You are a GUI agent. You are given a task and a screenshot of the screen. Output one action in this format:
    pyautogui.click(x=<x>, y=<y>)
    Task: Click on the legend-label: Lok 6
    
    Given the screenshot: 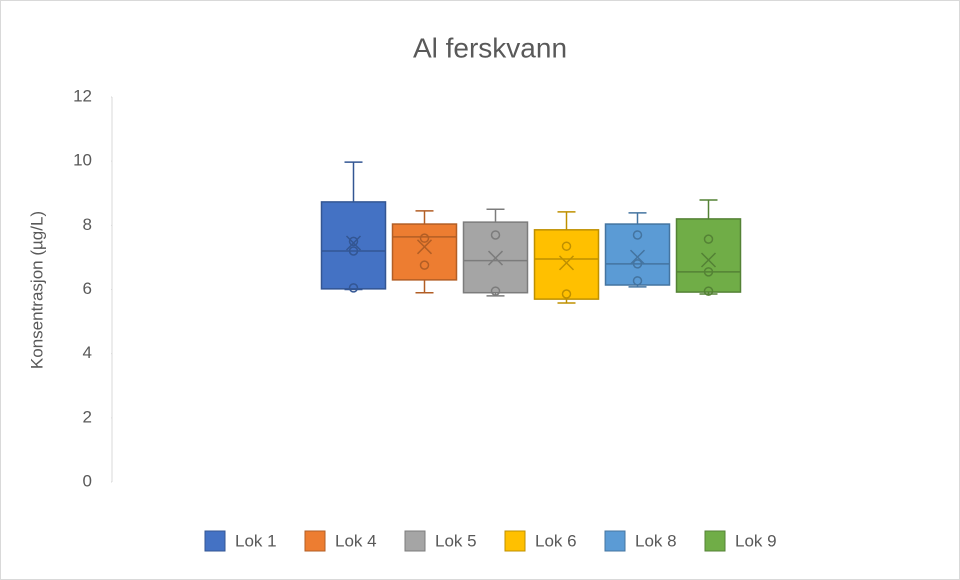 What is the action you would take?
    pyautogui.click(x=556, y=540)
    